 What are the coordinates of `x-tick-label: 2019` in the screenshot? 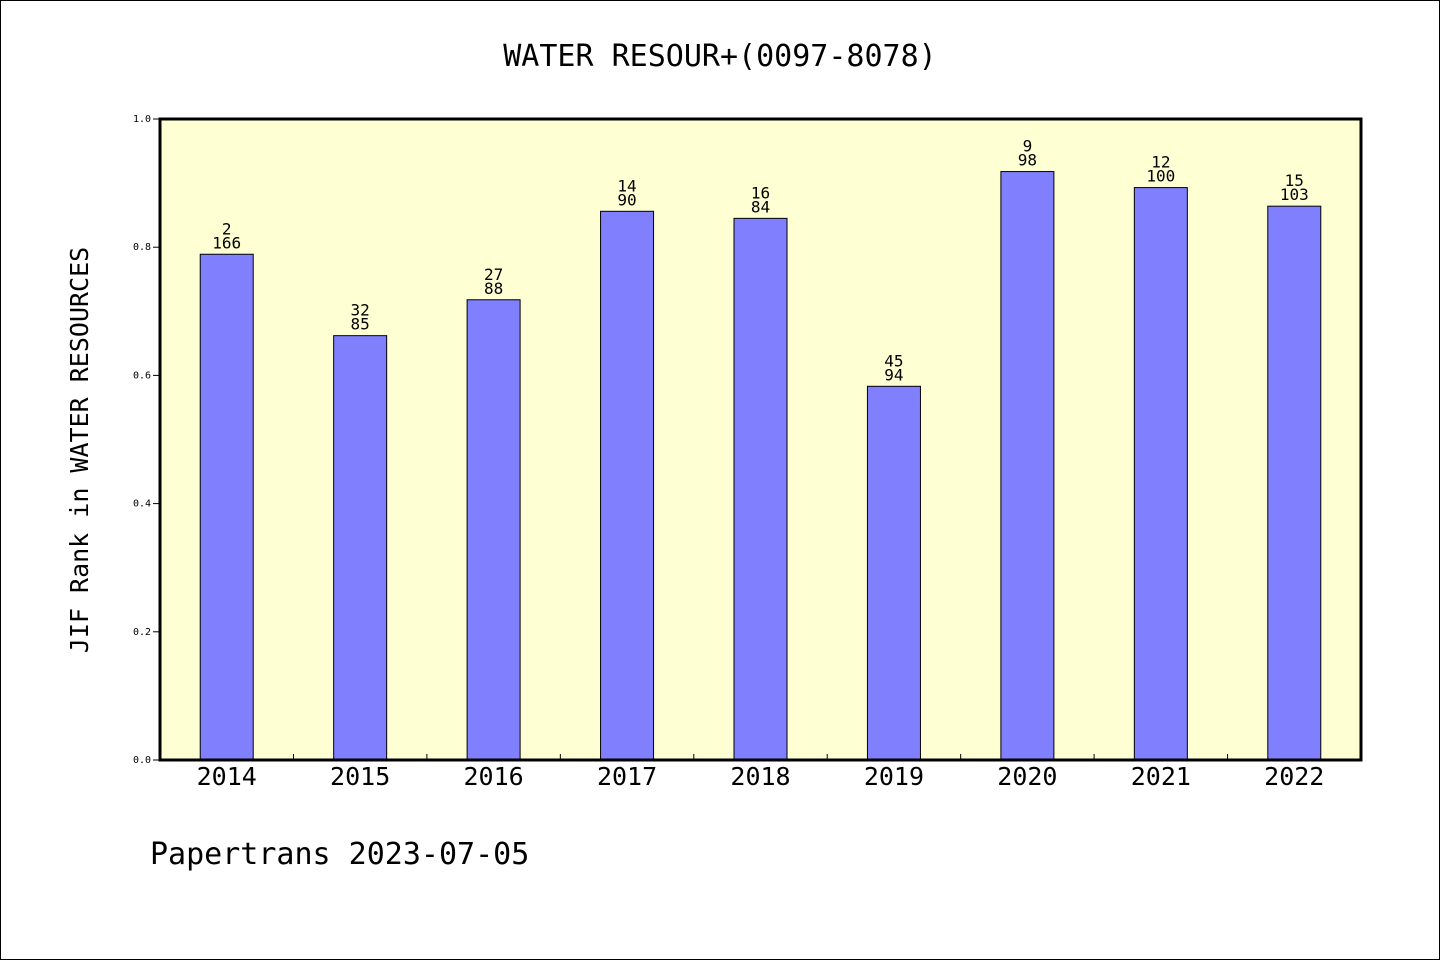 It's located at (894, 776).